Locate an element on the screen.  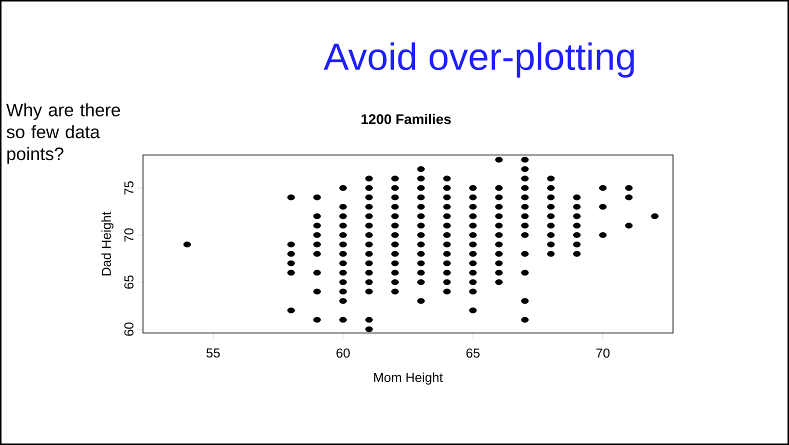
y-tick-label: 70 is located at coordinates (129, 235).